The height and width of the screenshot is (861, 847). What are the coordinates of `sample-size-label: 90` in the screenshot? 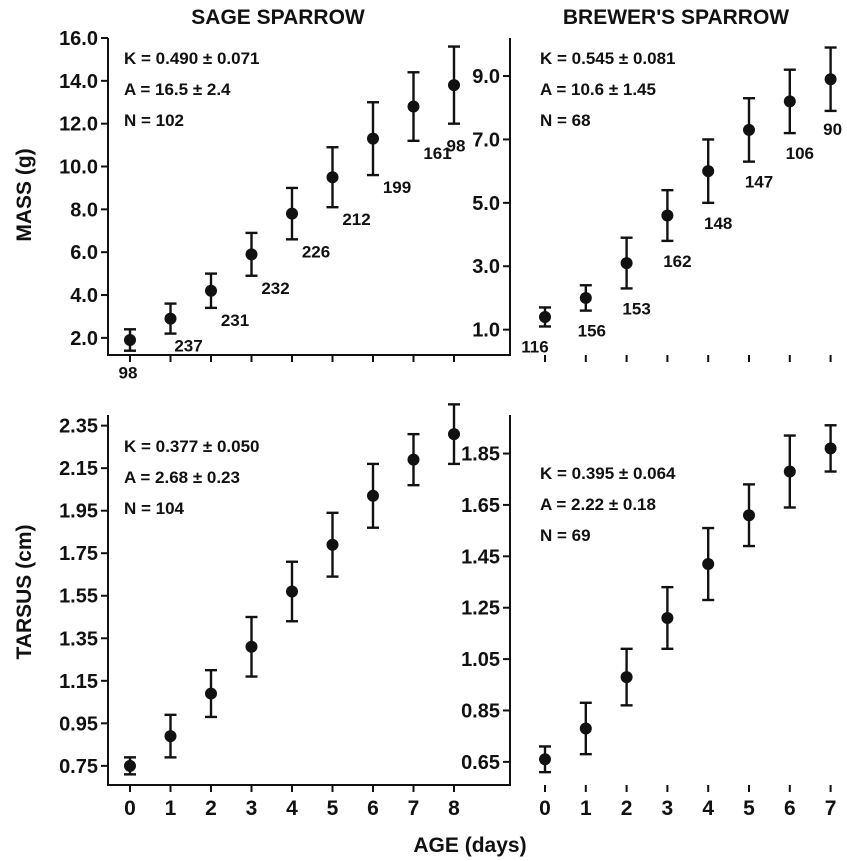 It's located at (832, 129).